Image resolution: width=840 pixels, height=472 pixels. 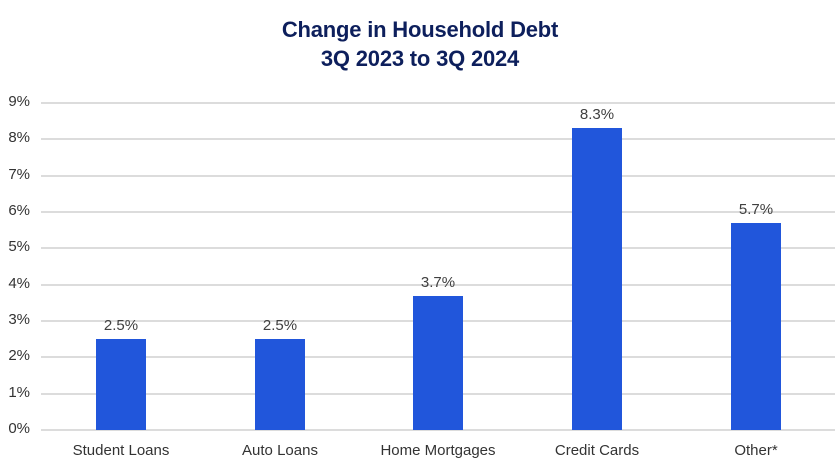 I want to click on y-axis-tick-label: 5%, so click(x=19, y=247).